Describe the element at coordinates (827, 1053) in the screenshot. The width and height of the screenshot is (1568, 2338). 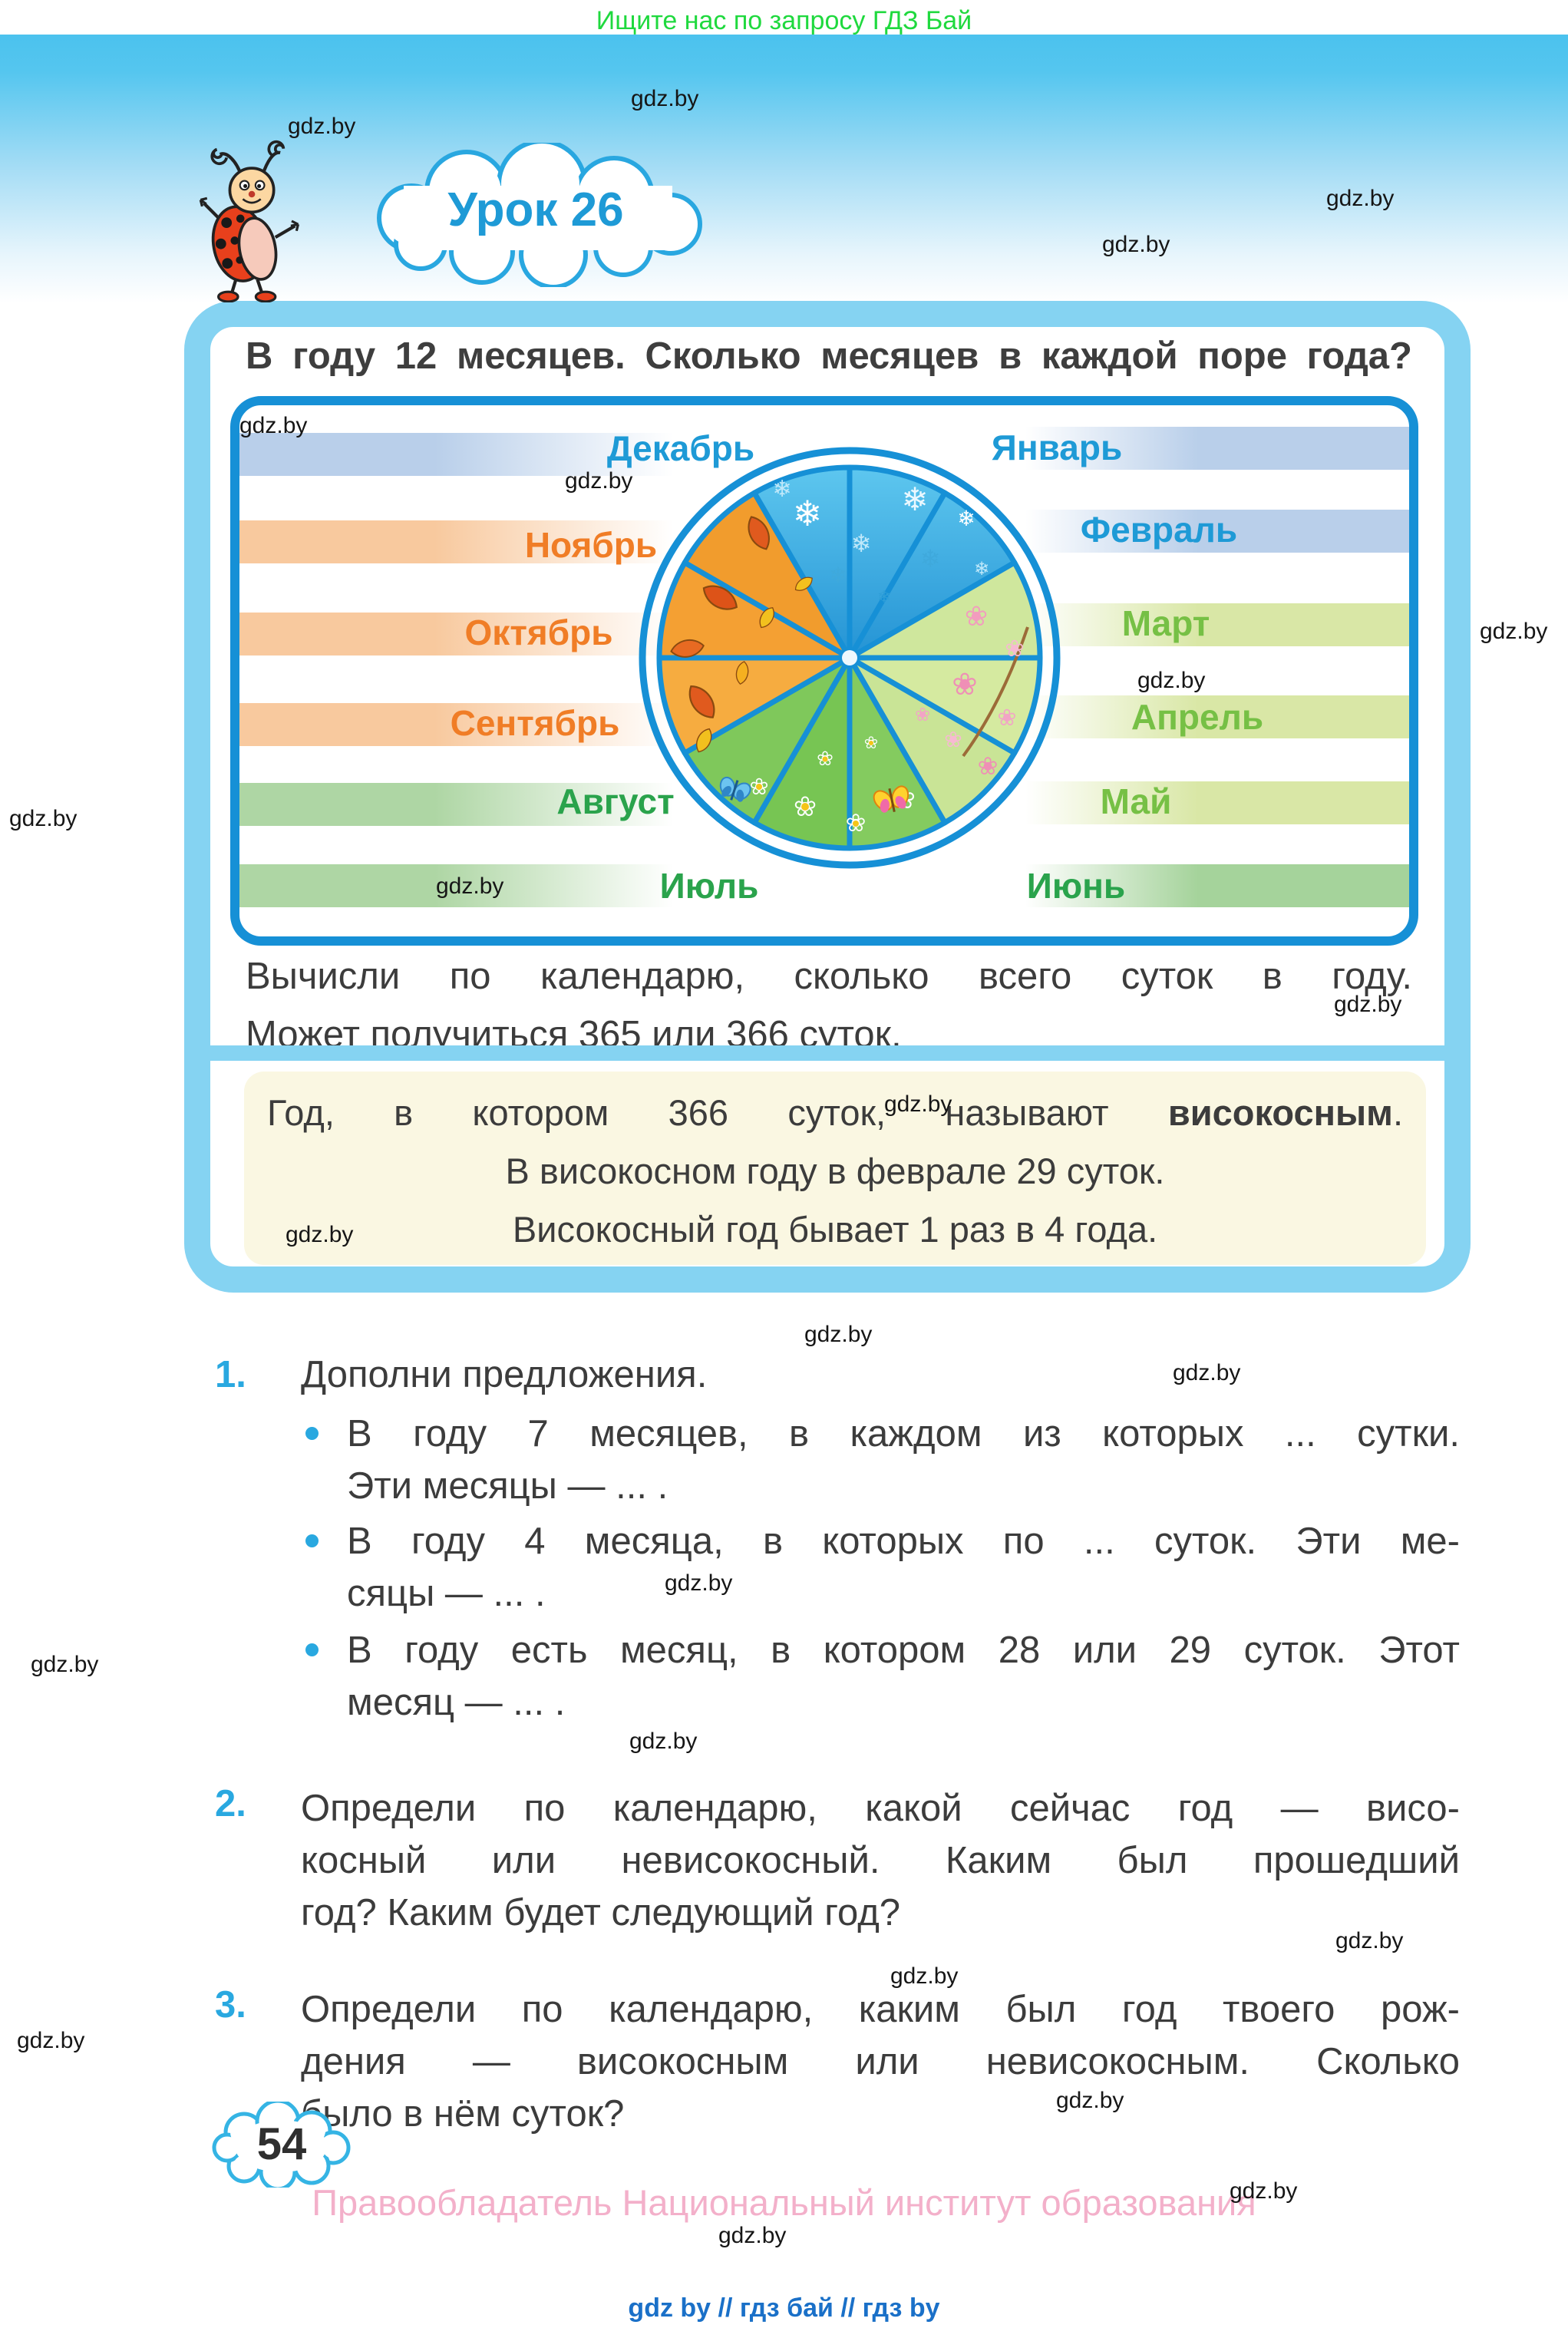
I see `section-divider` at that location.